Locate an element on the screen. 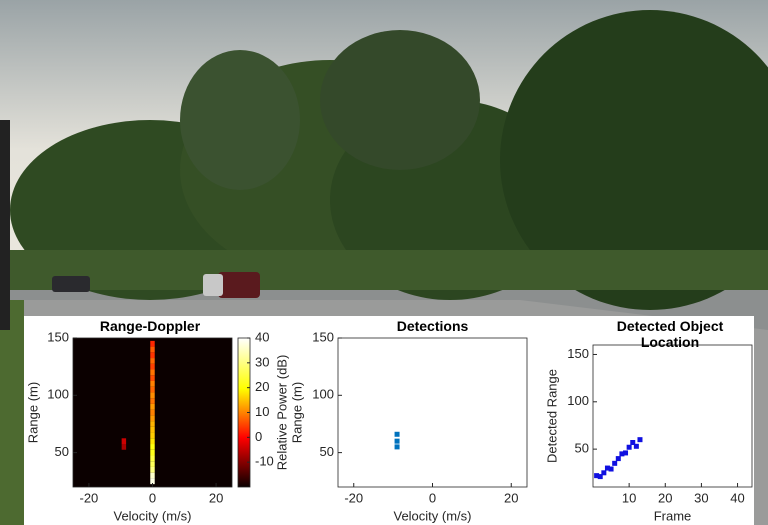 The height and width of the screenshot is (525, 768). colorbar-tick-label: -10 is located at coordinates (264, 461).